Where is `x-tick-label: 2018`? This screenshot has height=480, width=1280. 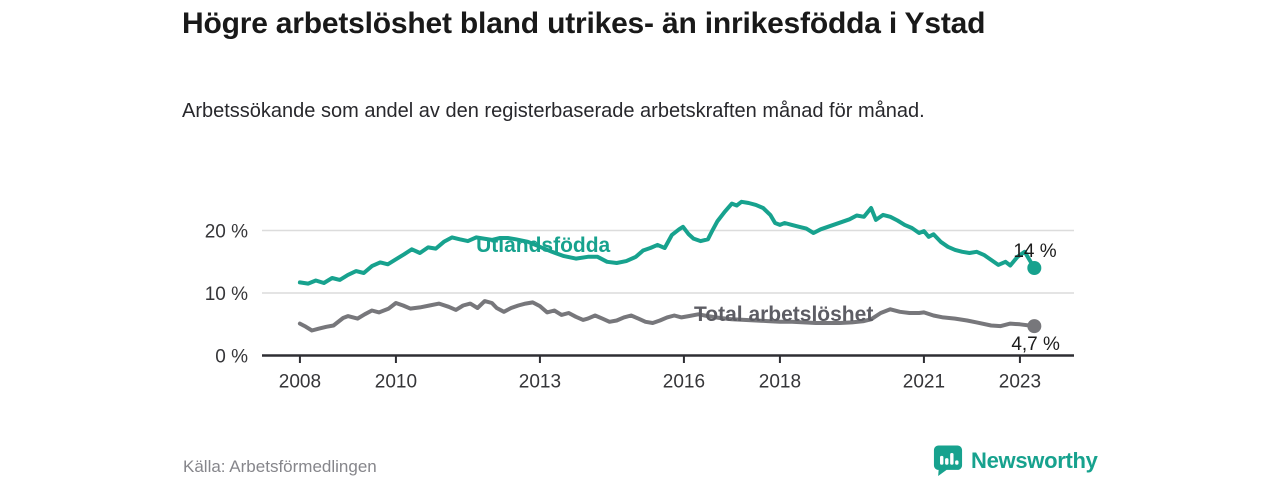
x-tick-label: 2018 is located at coordinates (780, 382).